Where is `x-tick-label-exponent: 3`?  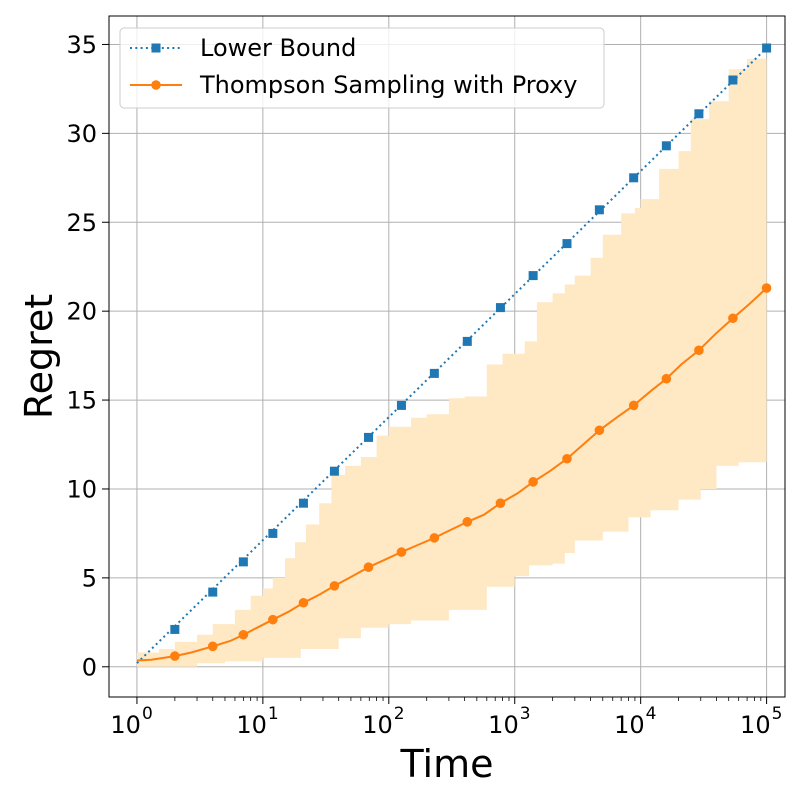 x-tick-label-exponent: 3 is located at coordinates (525, 714).